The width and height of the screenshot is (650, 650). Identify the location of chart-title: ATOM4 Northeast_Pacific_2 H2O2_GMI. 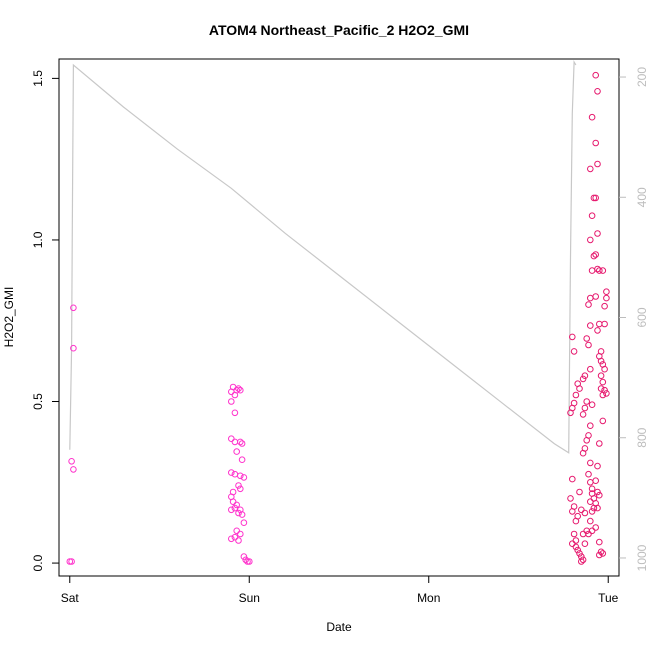
(339, 30).